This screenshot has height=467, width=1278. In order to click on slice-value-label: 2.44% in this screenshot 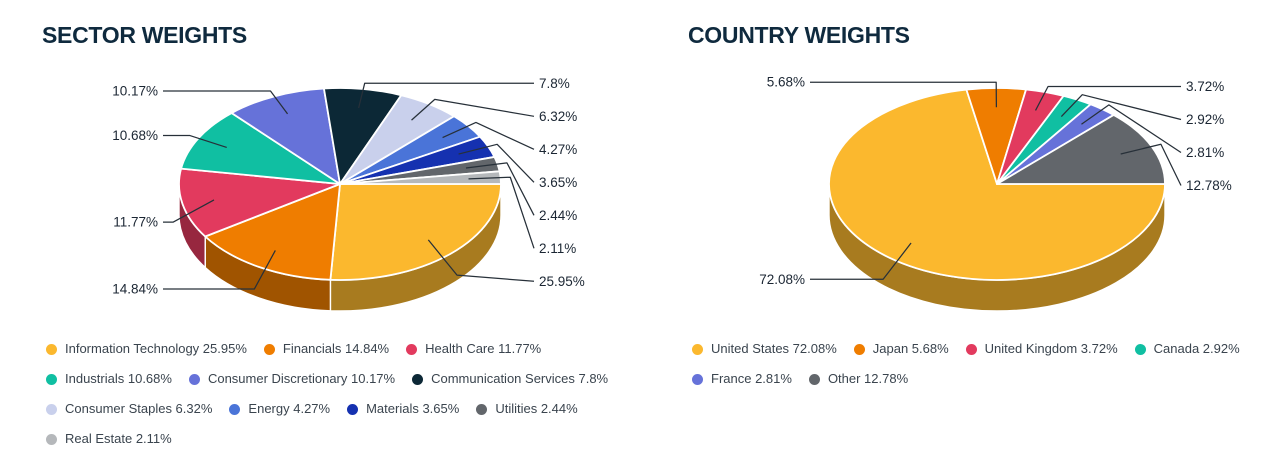, I will do `click(558, 215)`.